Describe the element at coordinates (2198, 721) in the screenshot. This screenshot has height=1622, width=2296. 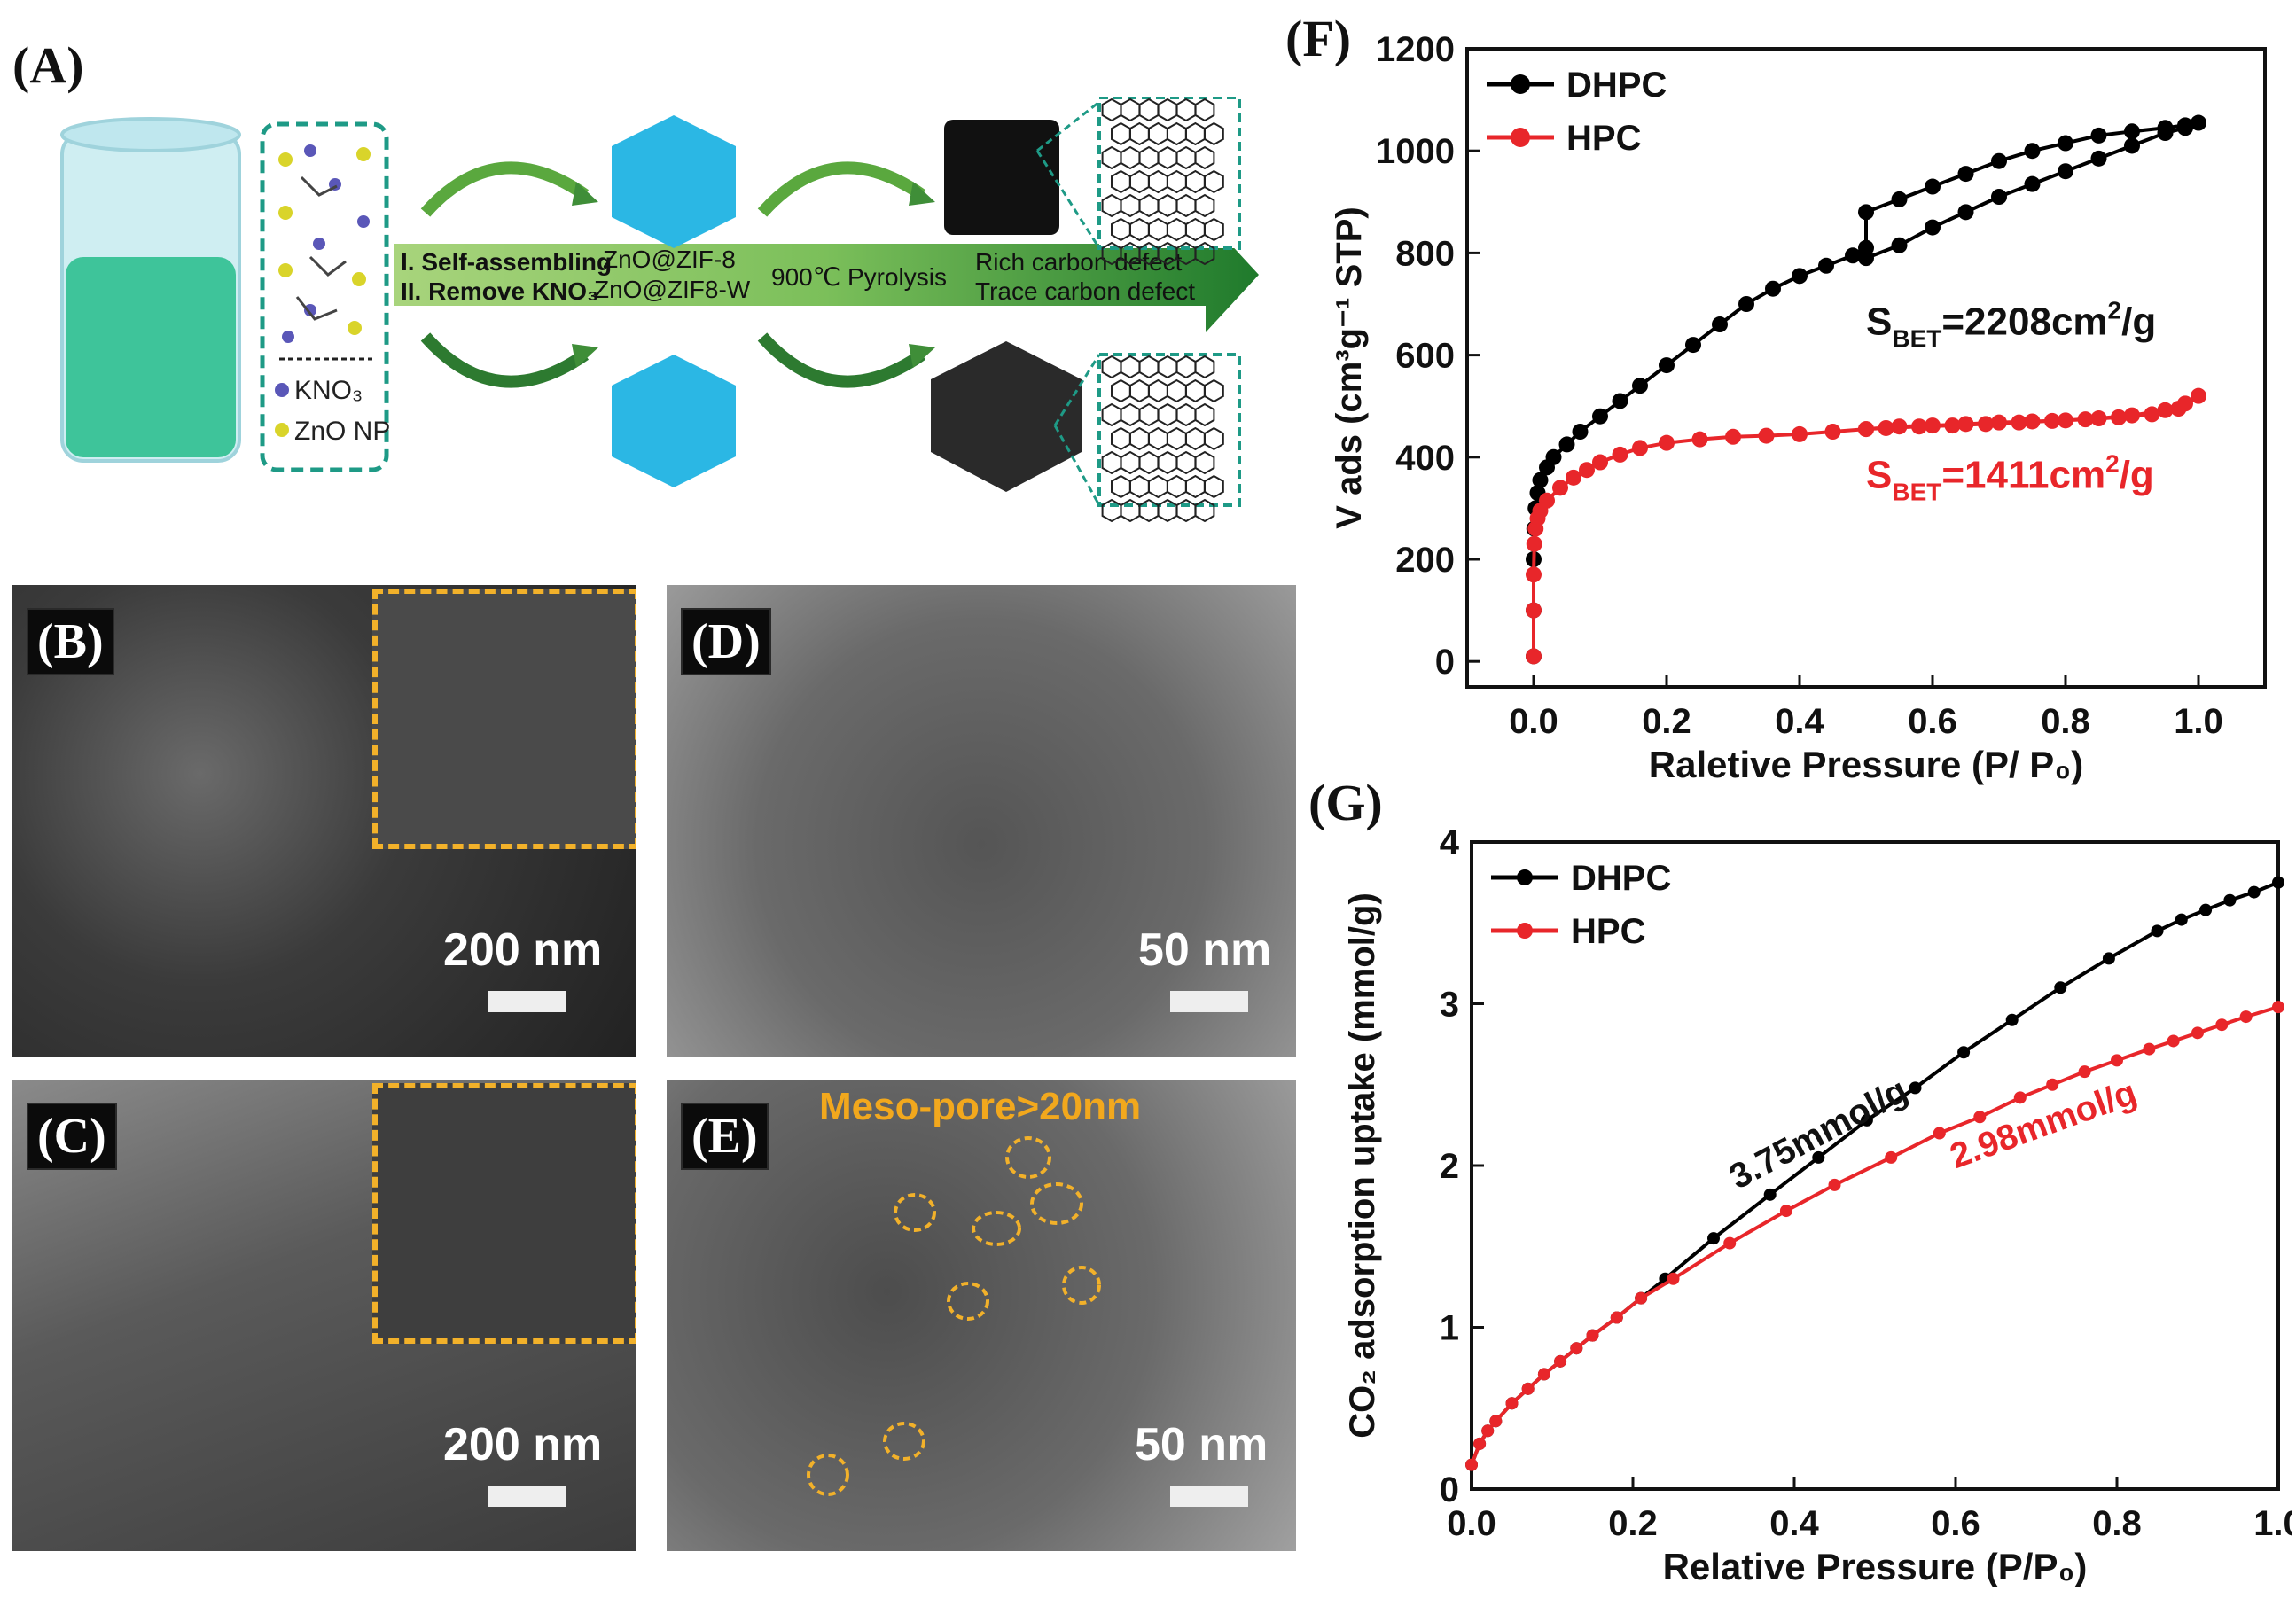
I see `x-tick-label: 1.0` at that location.